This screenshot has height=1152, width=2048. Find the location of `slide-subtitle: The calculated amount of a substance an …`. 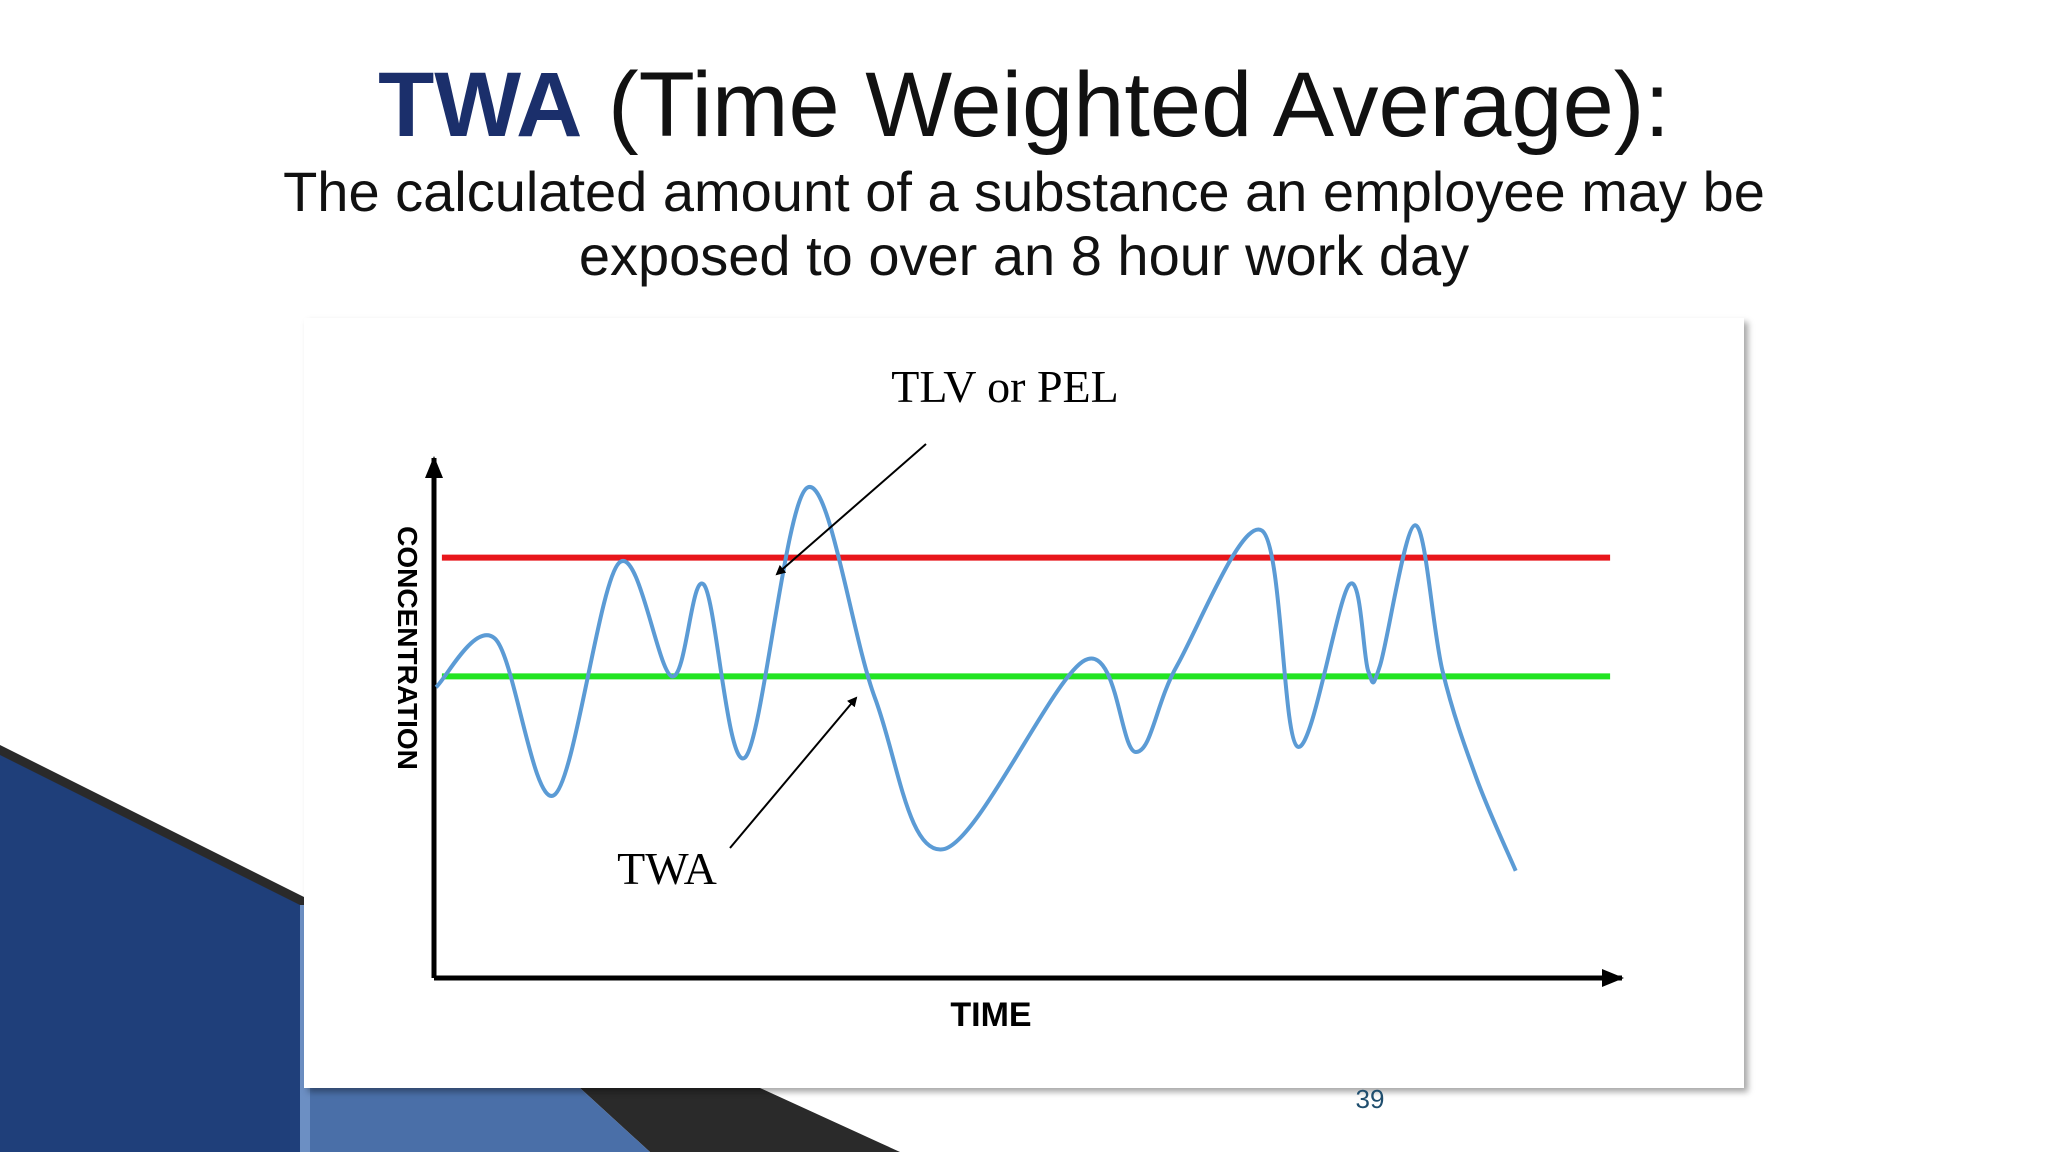

slide-subtitle: The calculated amount of a substance an … is located at coordinates (1024, 223).